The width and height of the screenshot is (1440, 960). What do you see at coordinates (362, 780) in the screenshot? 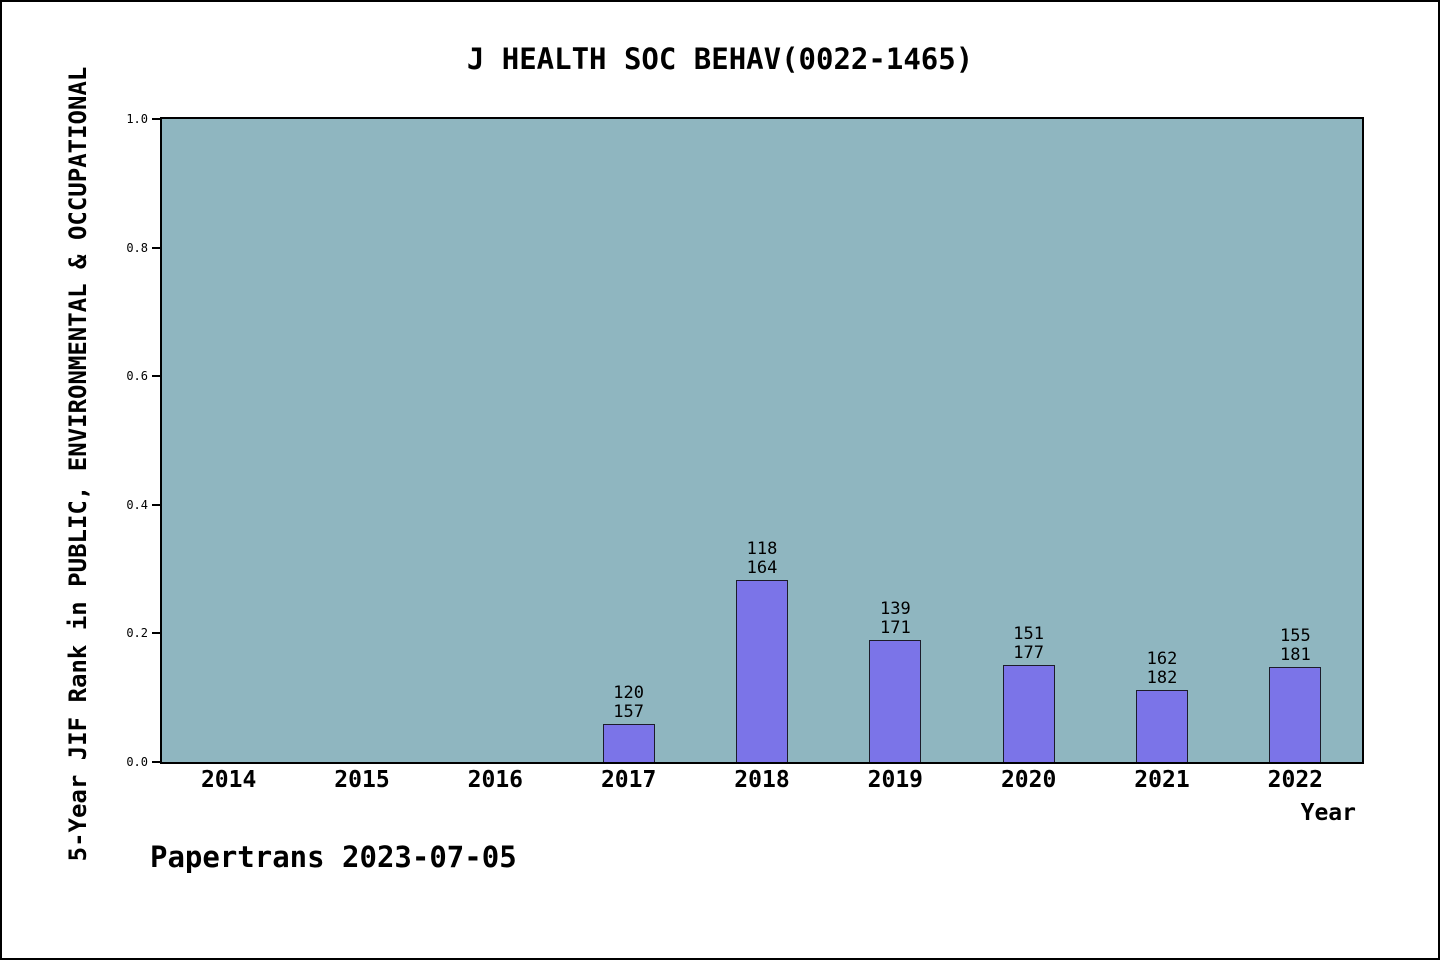
I see `x-tick-label: 2015` at bounding box center [362, 780].